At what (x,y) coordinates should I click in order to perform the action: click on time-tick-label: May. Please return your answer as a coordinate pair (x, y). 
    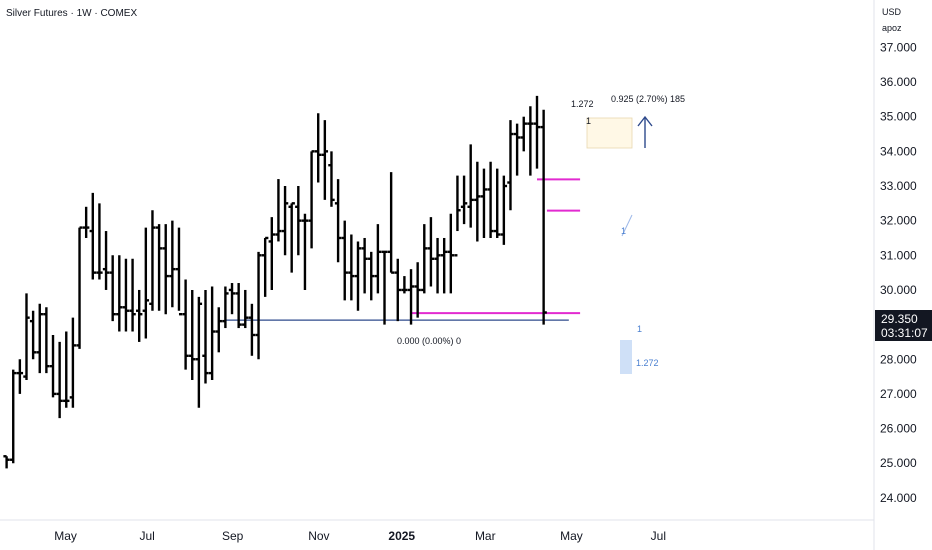
    Looking at the image, I should click on (571, 536).